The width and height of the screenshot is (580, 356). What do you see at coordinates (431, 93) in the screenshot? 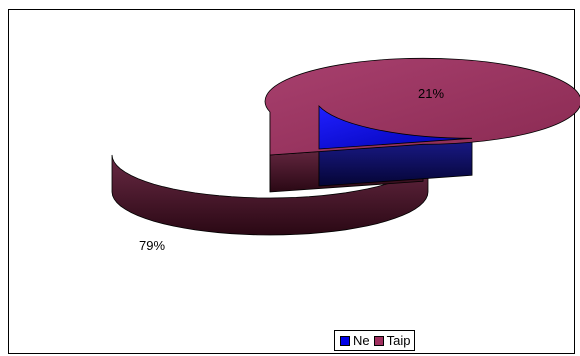
I see `data-label-ne: 21%` at bounding box center [431, 93].